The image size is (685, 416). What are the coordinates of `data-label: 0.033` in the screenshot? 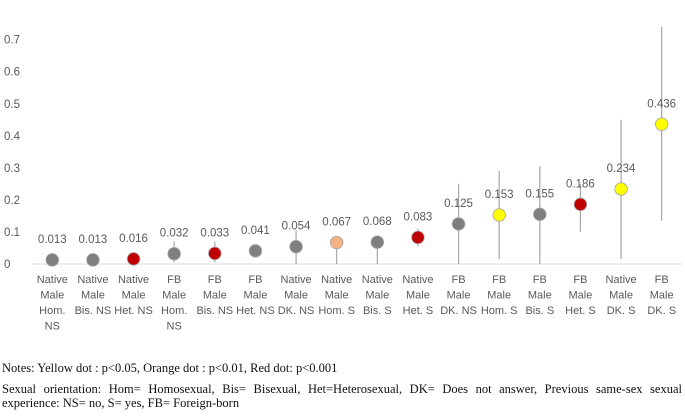 It's located at (214, 233).